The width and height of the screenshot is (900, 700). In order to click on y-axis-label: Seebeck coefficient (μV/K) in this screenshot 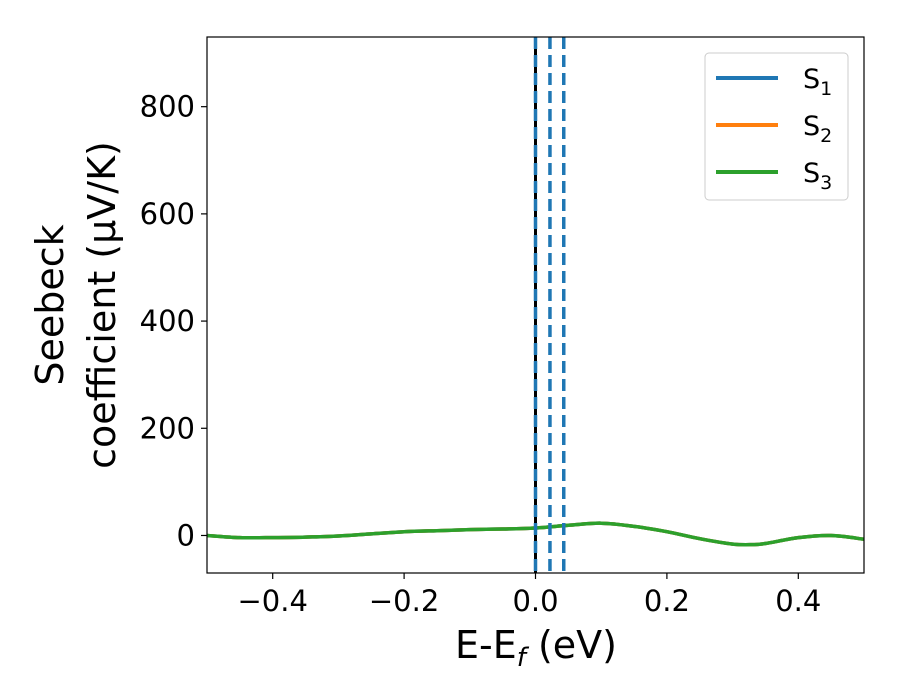, I will do `click(76, 305)`.